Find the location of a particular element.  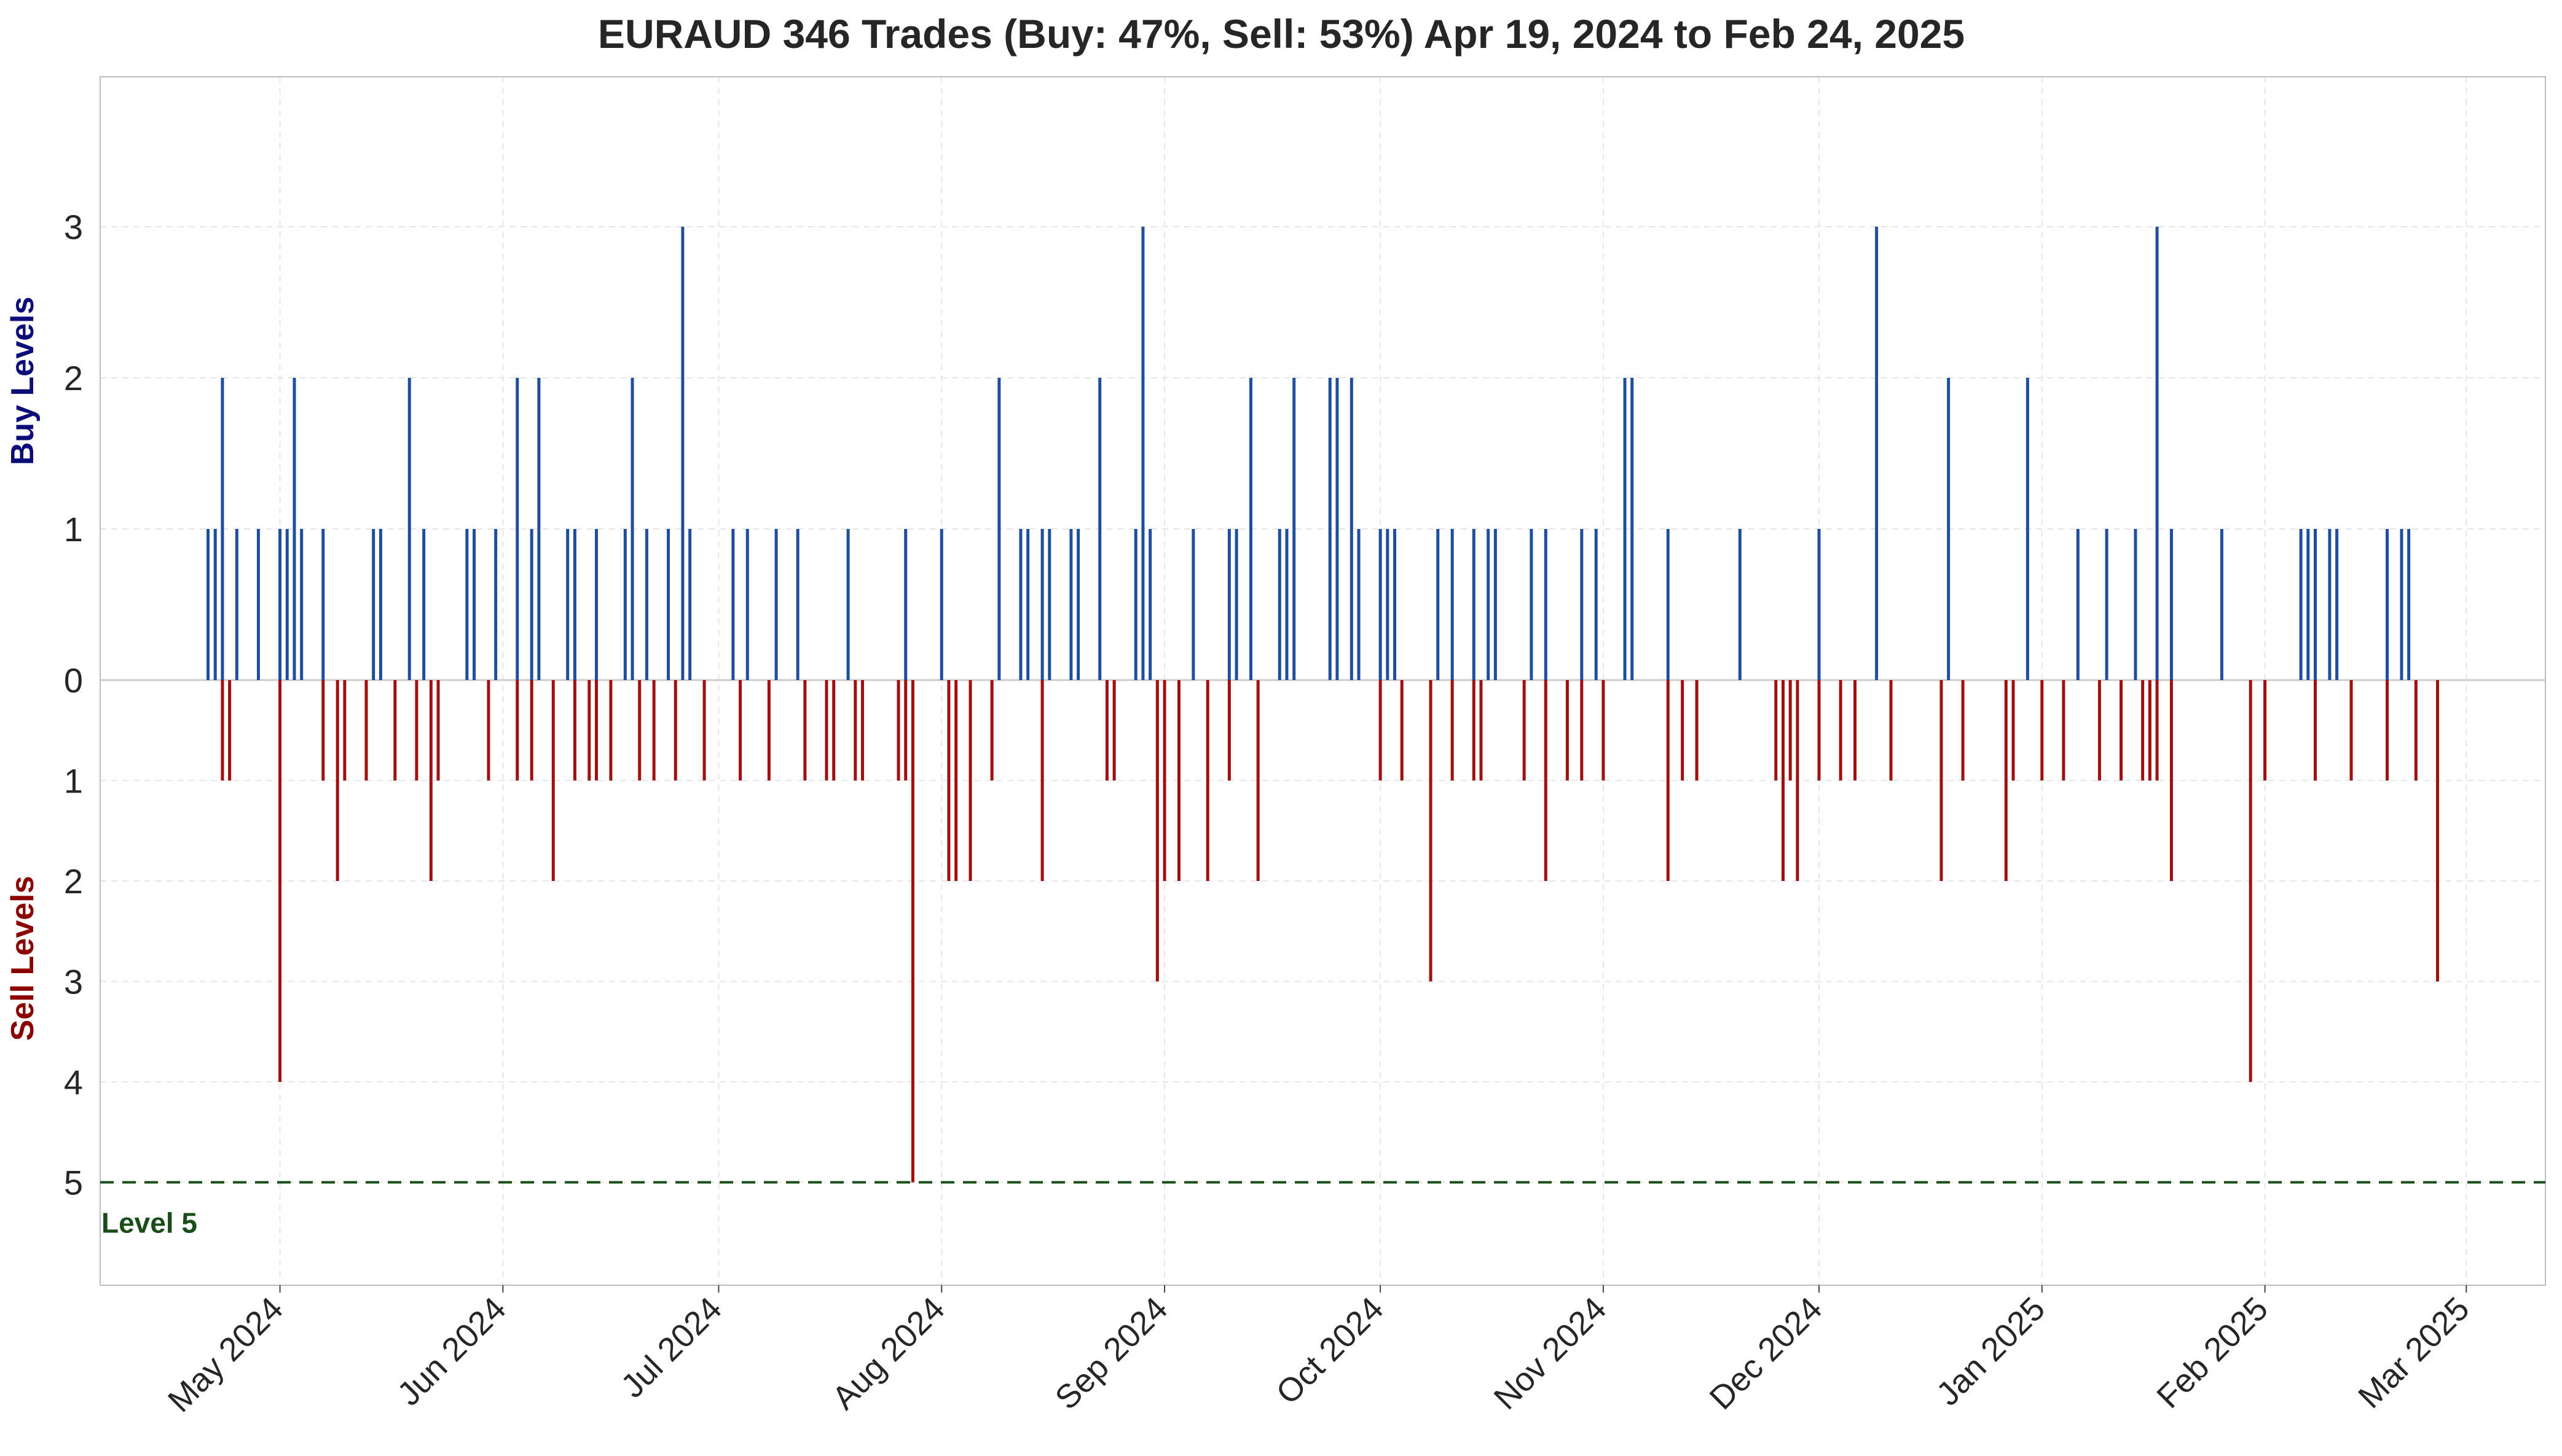

y-tick-label-sell: 2 is located at coordinates (73, 881).